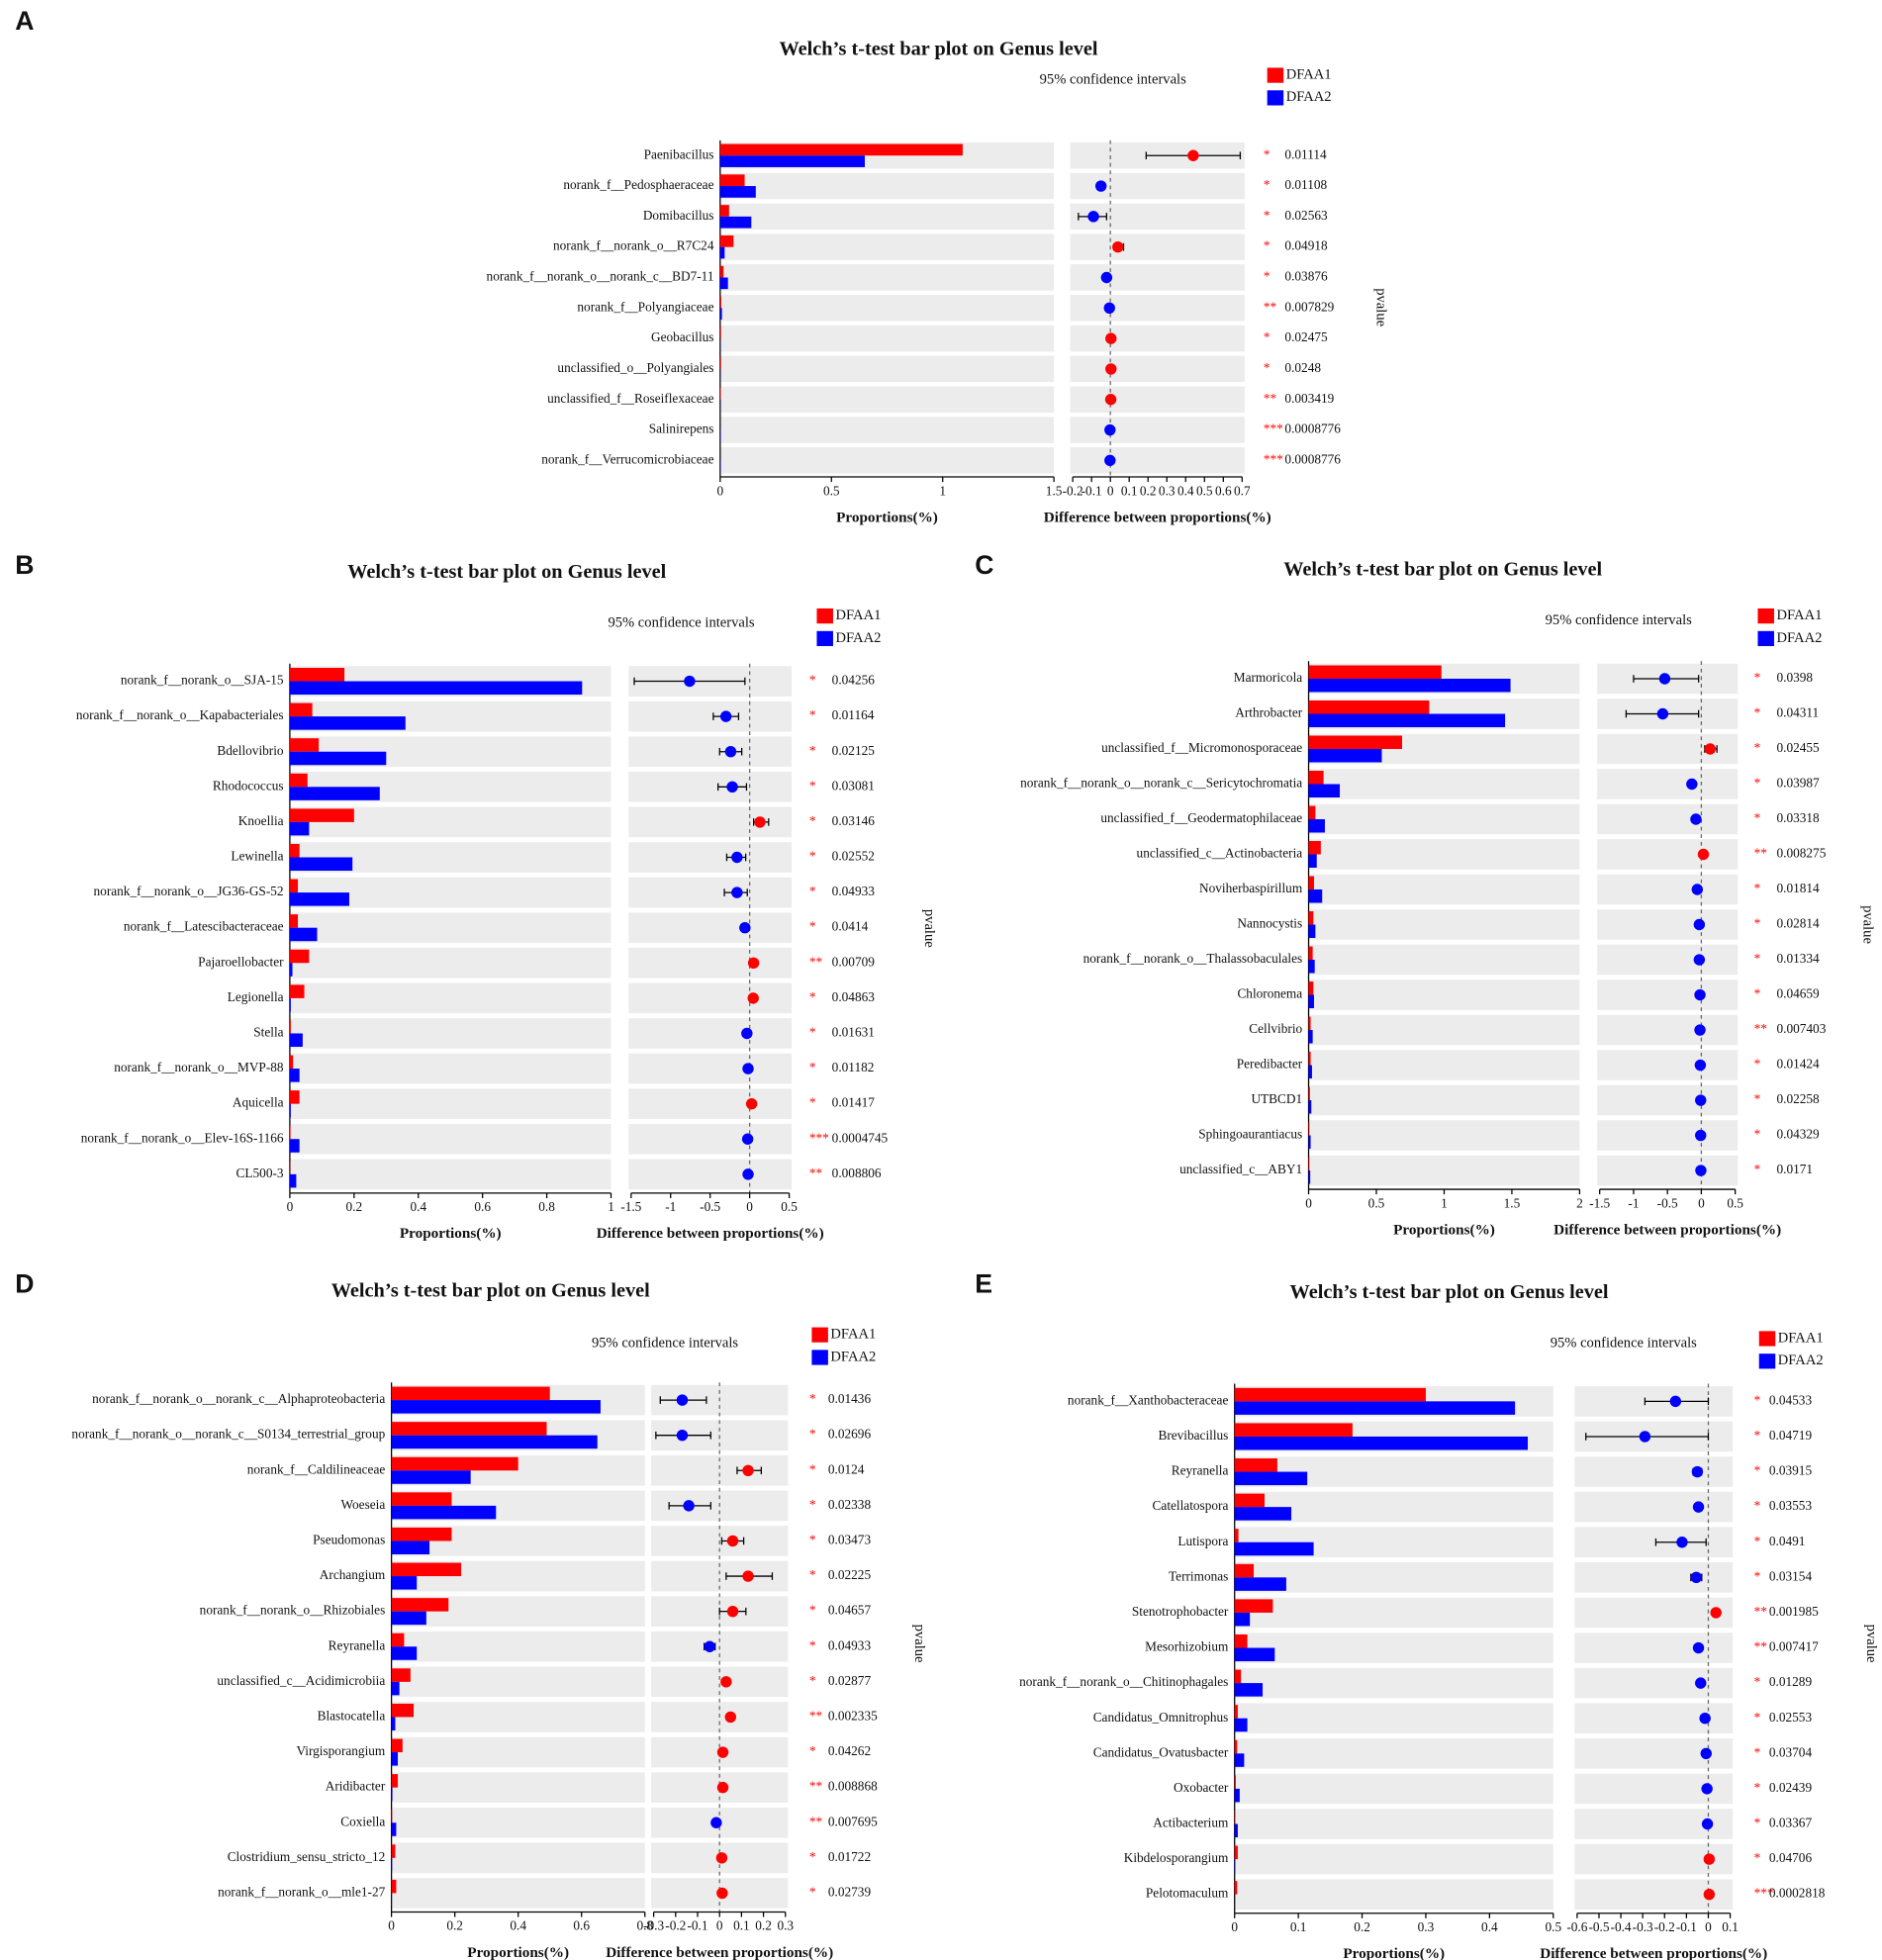 This screenshot has height=1960, width=1882. Describe the element at coordinates (518, 1952) in the screenshot. I see `x-axis-title: Proportions(%)` at that location.